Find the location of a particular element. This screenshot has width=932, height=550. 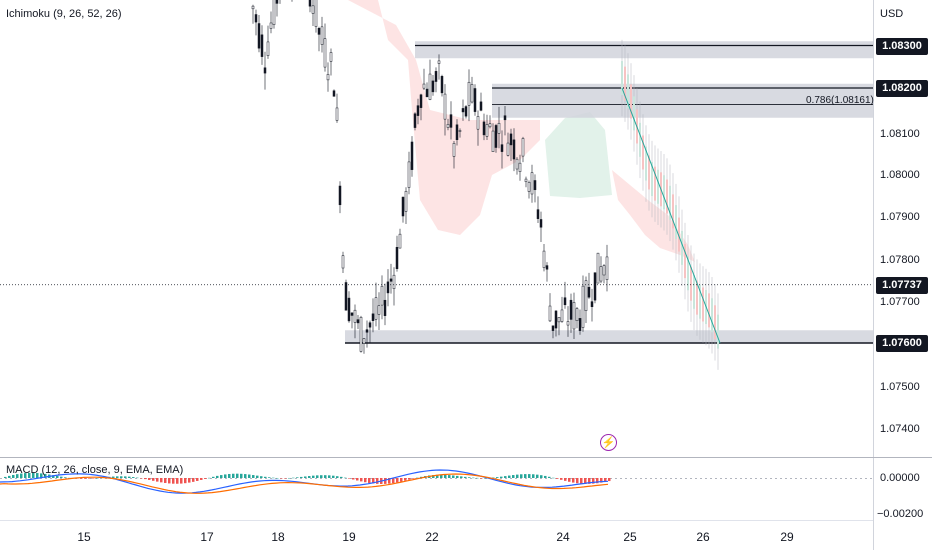

macd-legend: MACD (12, 26, close, 9, EMA, EMA) is located at coordinates (95, 470).